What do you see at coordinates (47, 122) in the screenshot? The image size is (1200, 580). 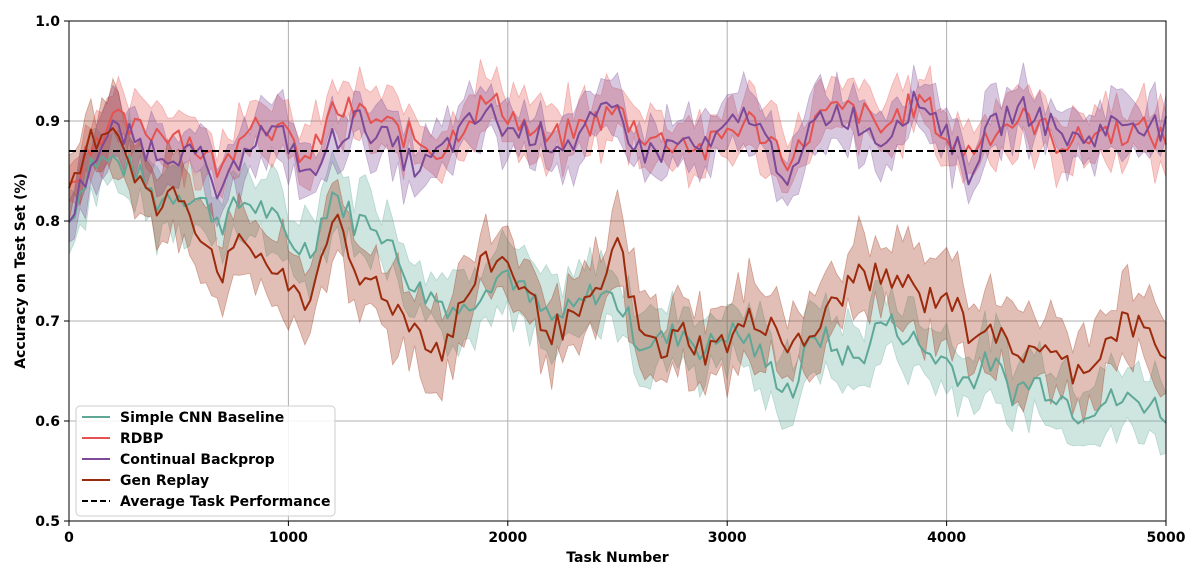 I see `y-tick-label: 0.9` at bounding box center [47, 122].